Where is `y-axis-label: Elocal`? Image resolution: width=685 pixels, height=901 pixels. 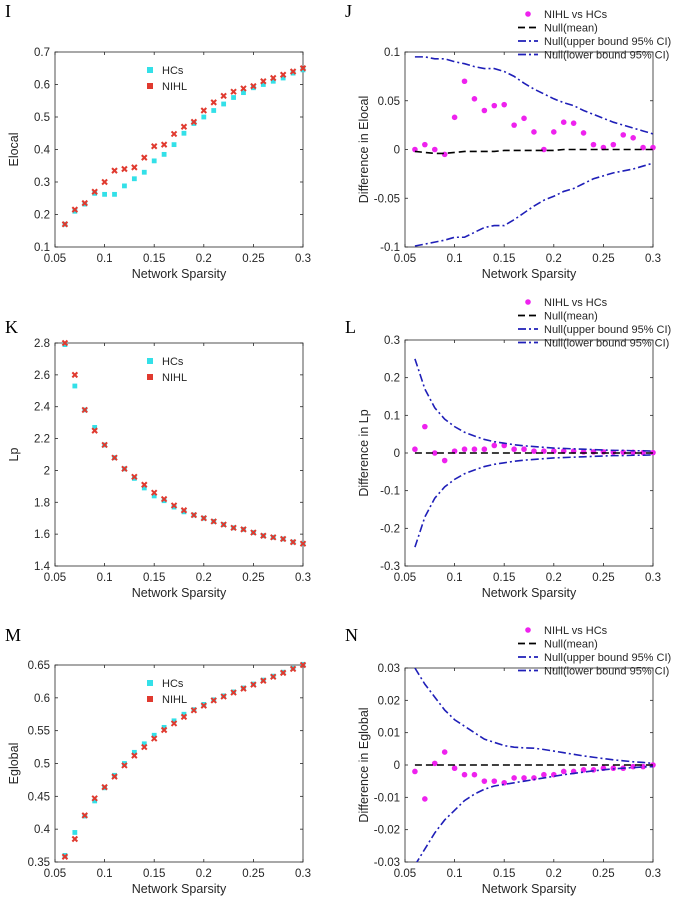 y-axis-label: Elocal is located at coordinates (14, 149).